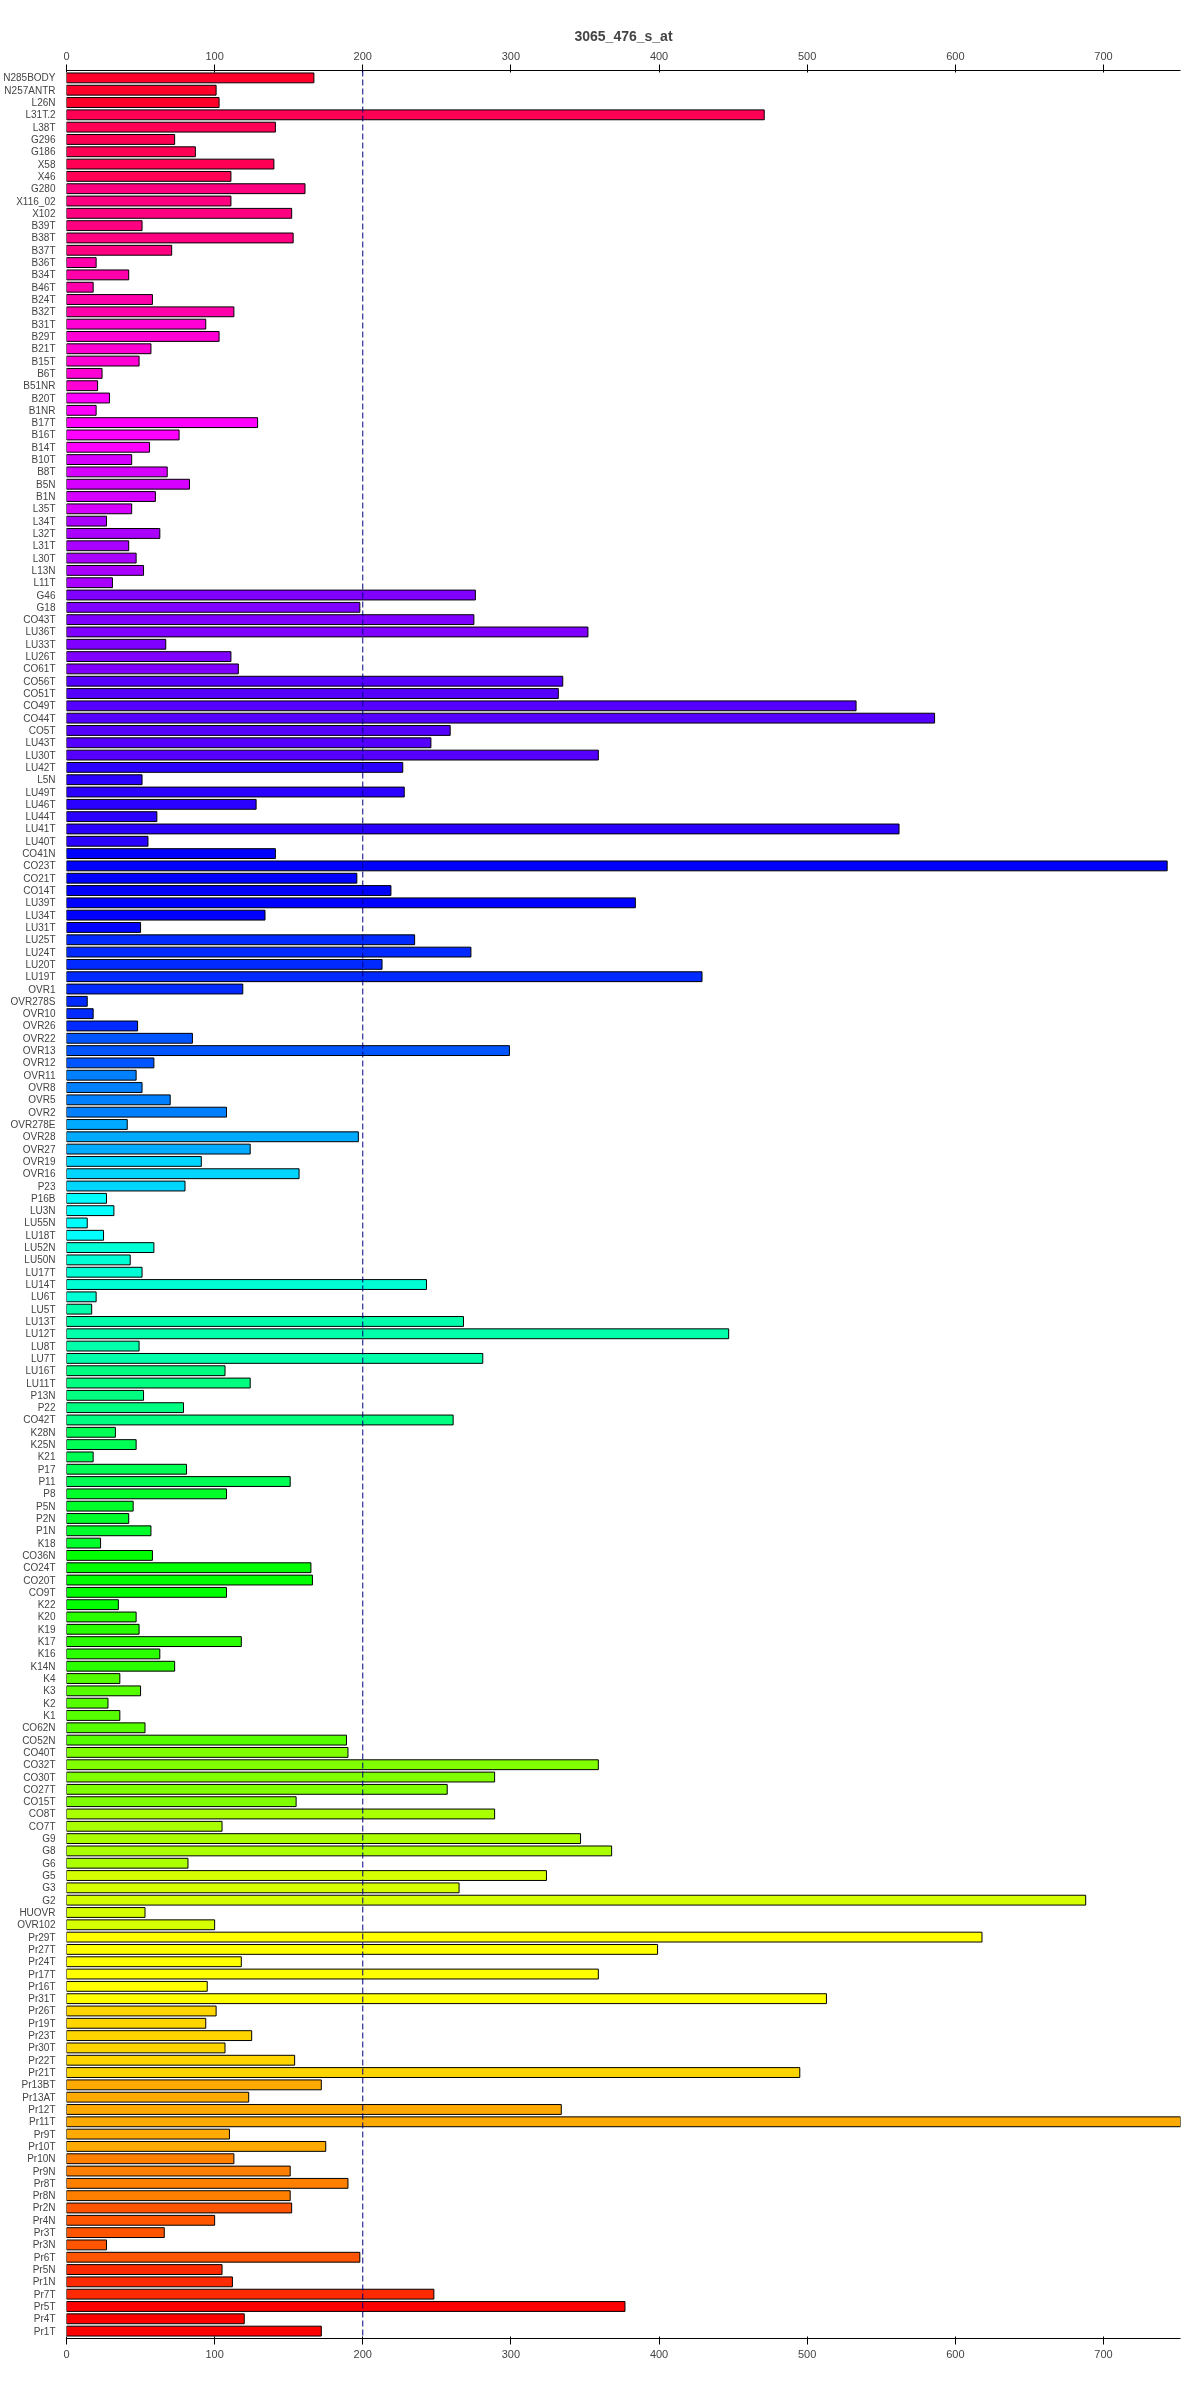 This screenshot has height=2400, width=1200. Describe the element at coordinates (43, 1309) in the screenshot. I see `y-tick-label: LU5T` at that location.